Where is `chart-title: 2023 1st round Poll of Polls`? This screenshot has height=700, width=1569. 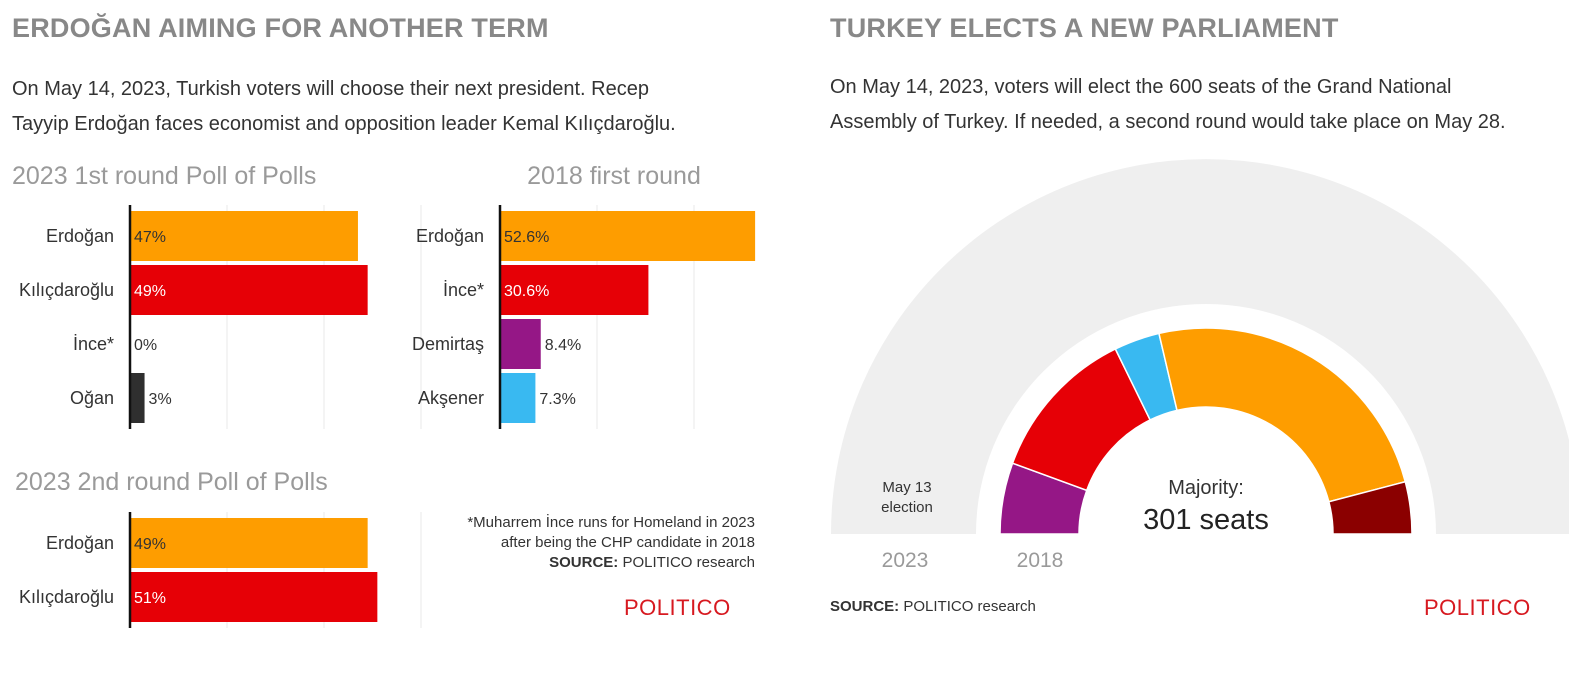 chart-title: 2023 1st round Poll of Polls is located at coordinates (164, 176).